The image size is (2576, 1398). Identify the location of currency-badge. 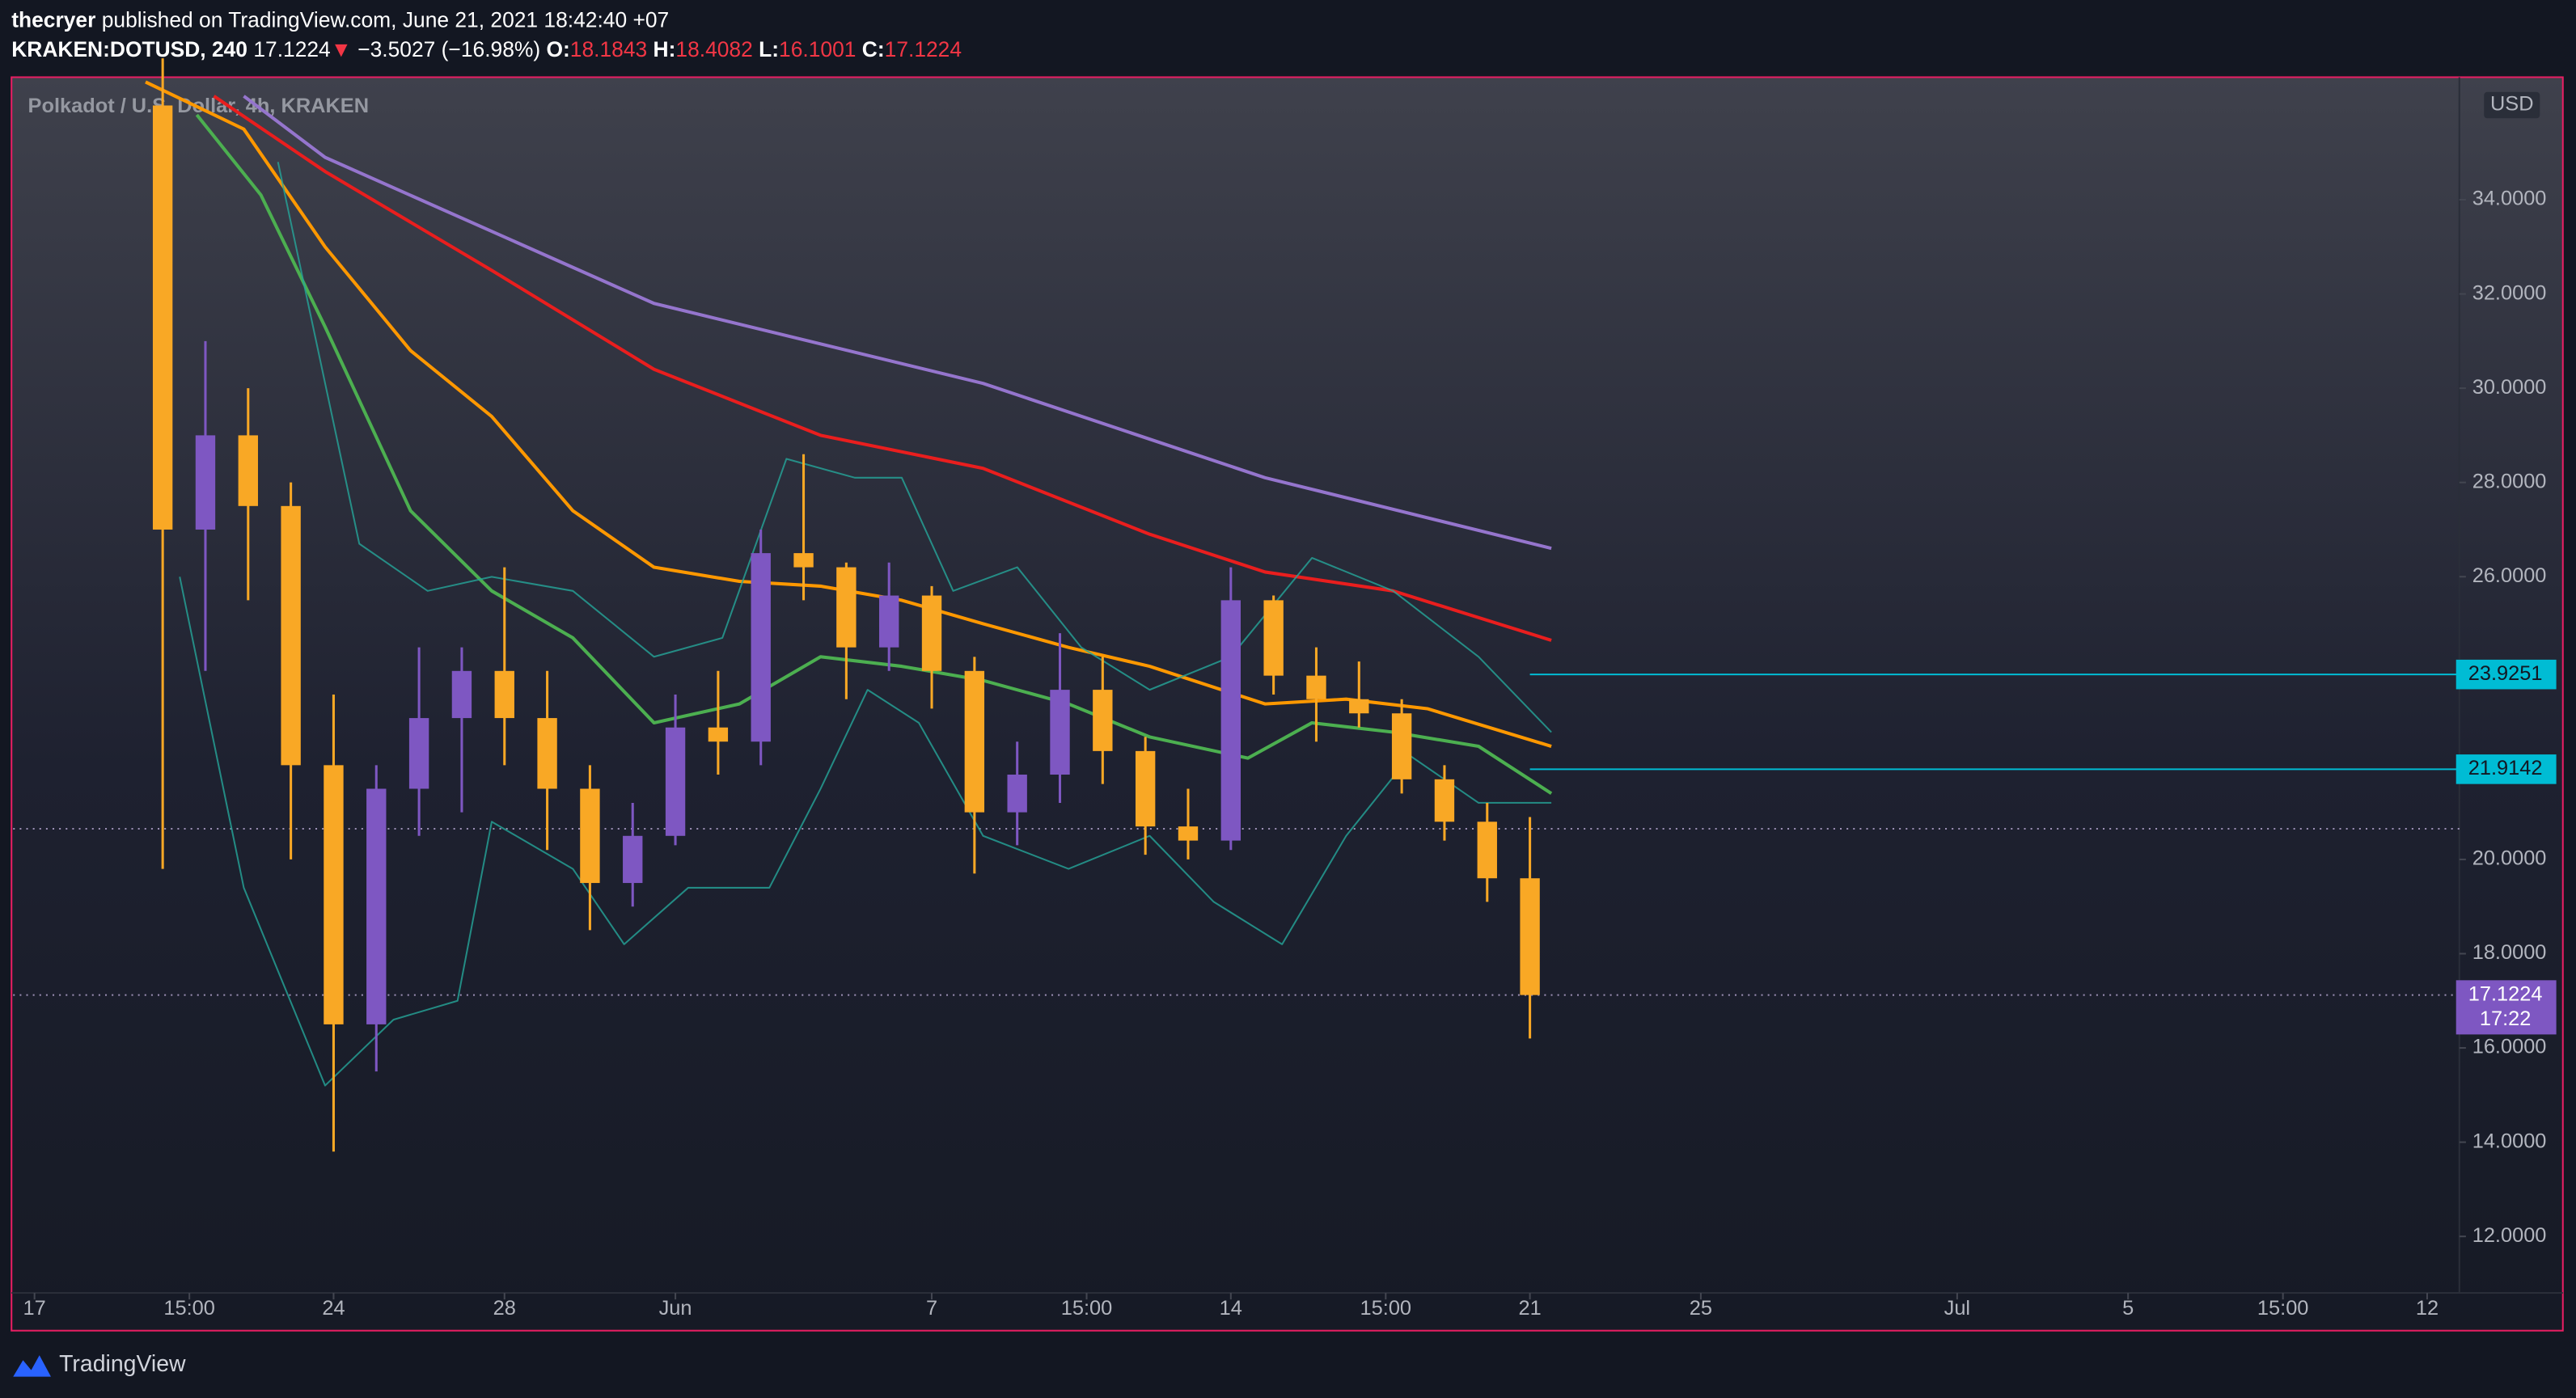
(2512, 105).